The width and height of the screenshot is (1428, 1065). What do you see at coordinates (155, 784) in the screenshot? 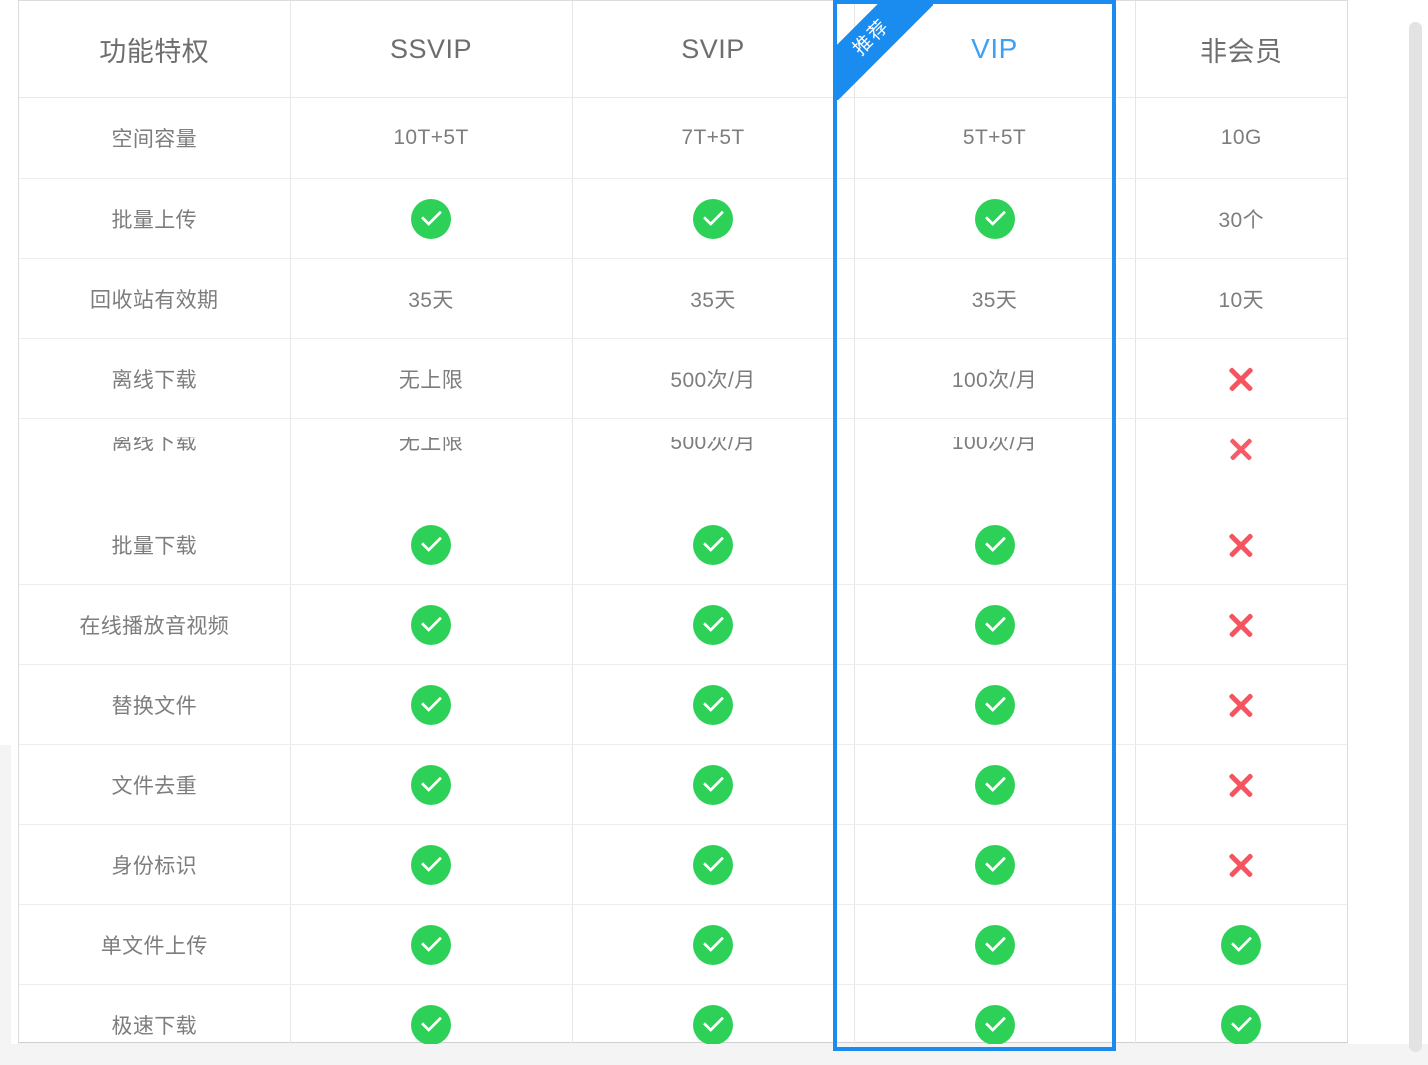
I see `feature-name-cell: 文件去重` at bounding box center [155, 784].